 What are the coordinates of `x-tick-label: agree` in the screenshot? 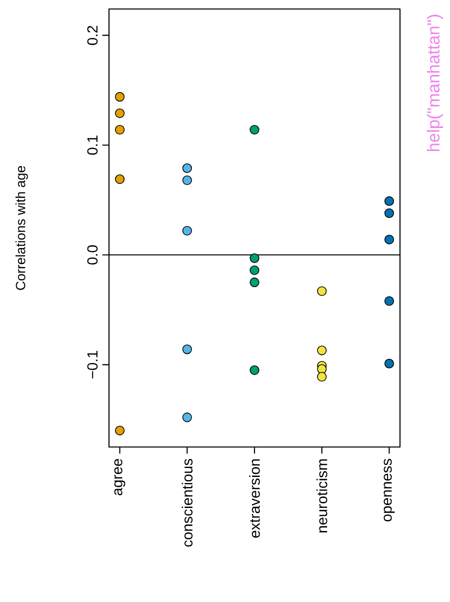 It's located at (120, 477).